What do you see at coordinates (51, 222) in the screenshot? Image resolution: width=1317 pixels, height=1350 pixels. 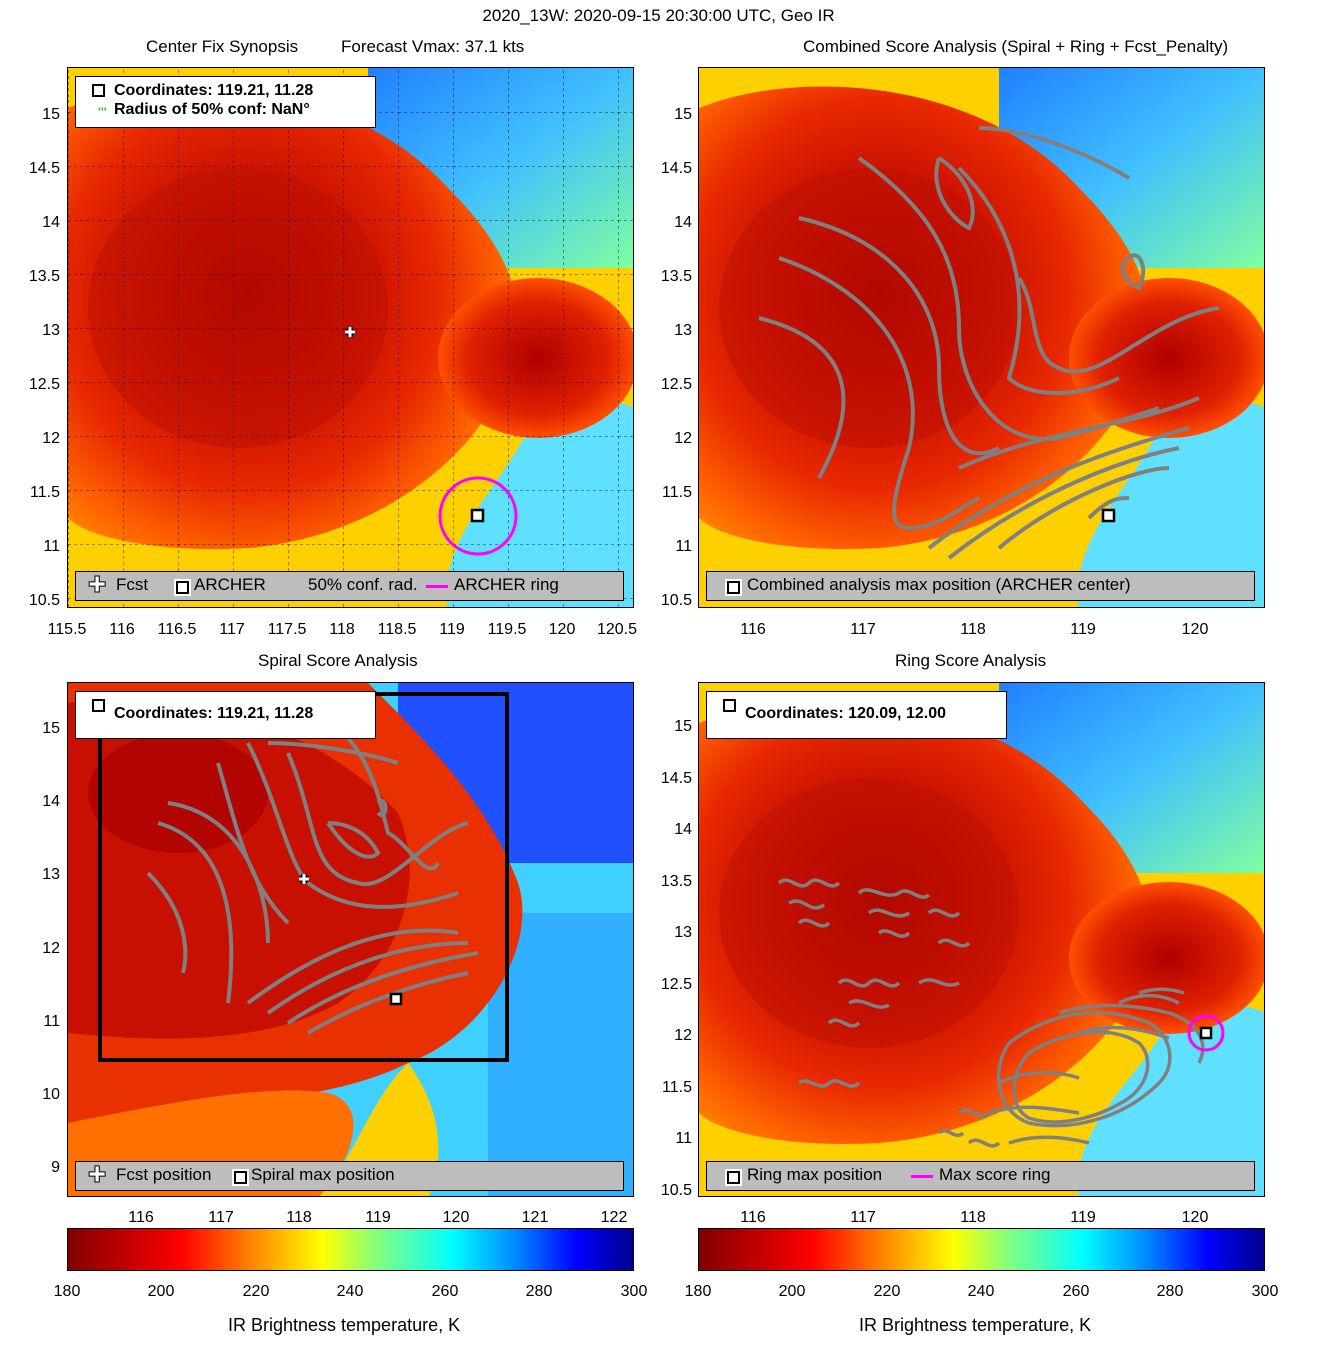 I see `tl-ytick: 14` at bounding box center [51, 222].